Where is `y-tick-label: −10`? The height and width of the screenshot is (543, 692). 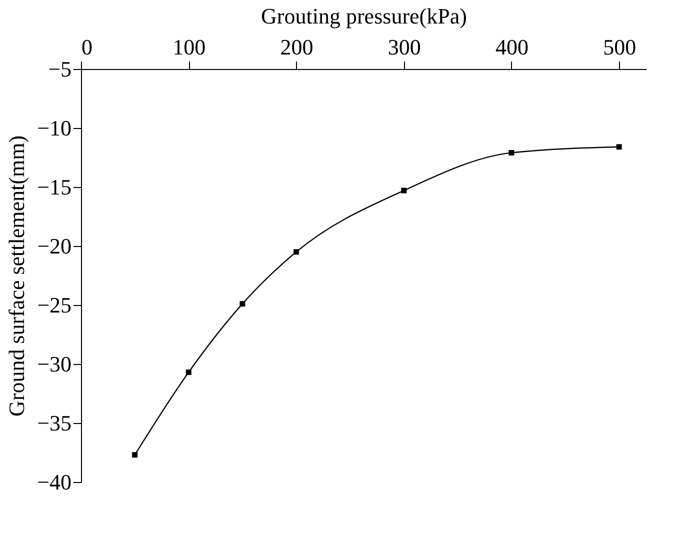
y-tick-label: −10 is located at coordinates (54, 128).